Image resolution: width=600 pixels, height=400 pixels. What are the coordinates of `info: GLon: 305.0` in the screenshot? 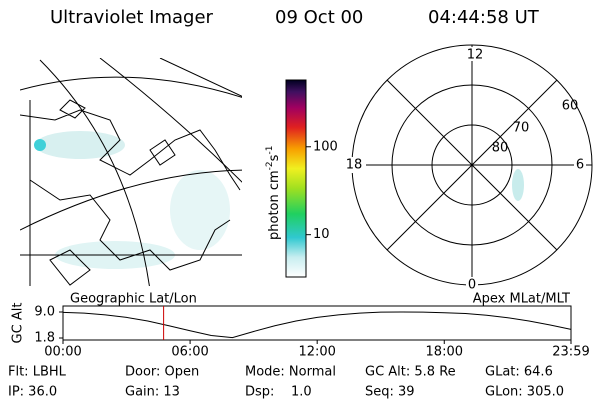 It's located at (524, 392).